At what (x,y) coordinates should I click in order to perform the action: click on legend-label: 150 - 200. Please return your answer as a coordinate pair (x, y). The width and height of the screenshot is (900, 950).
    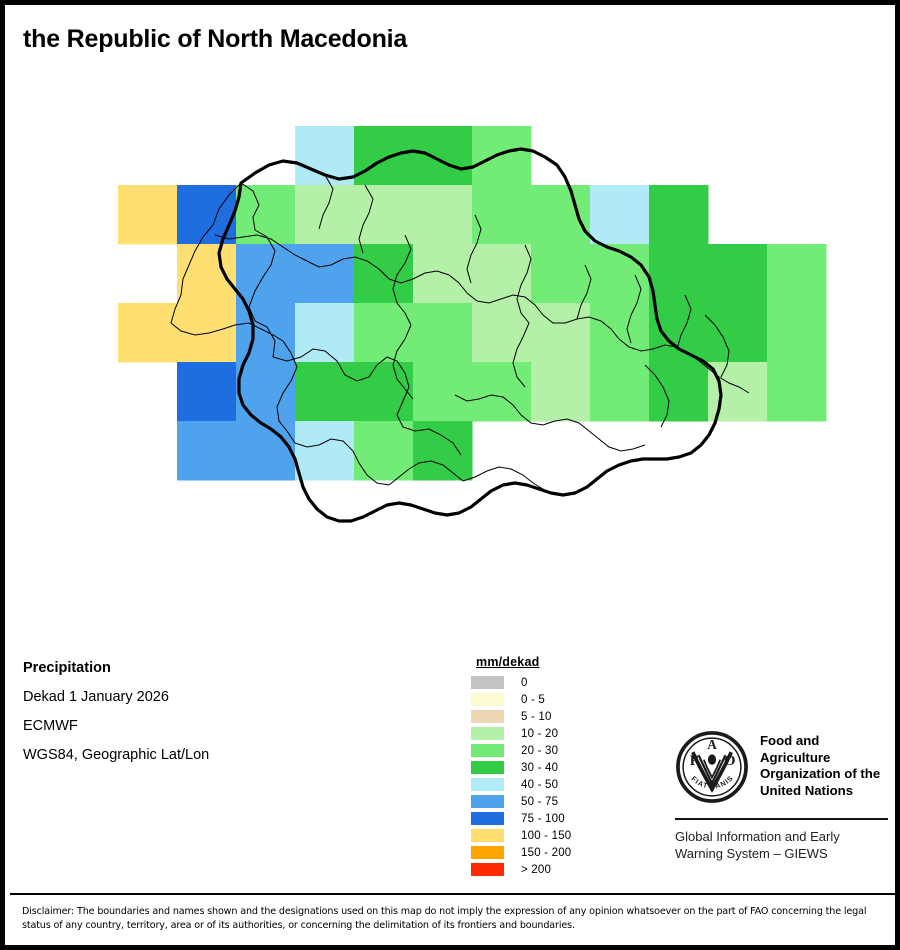
    Looking at the image, I should click on (546, 852).